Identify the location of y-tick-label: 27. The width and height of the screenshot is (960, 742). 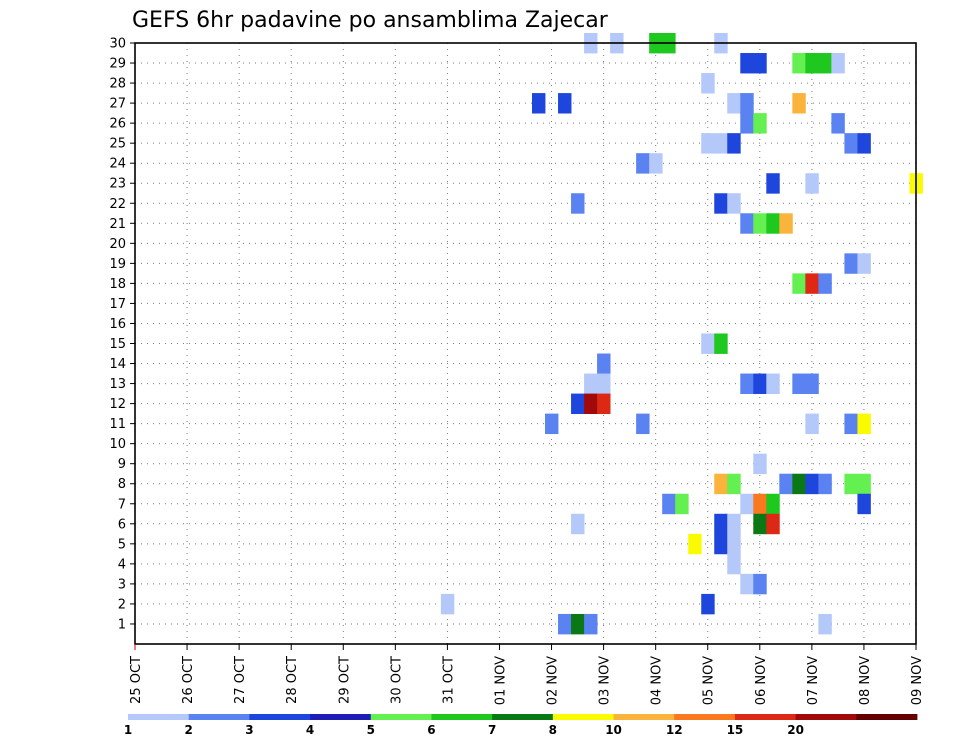
(117, 104).